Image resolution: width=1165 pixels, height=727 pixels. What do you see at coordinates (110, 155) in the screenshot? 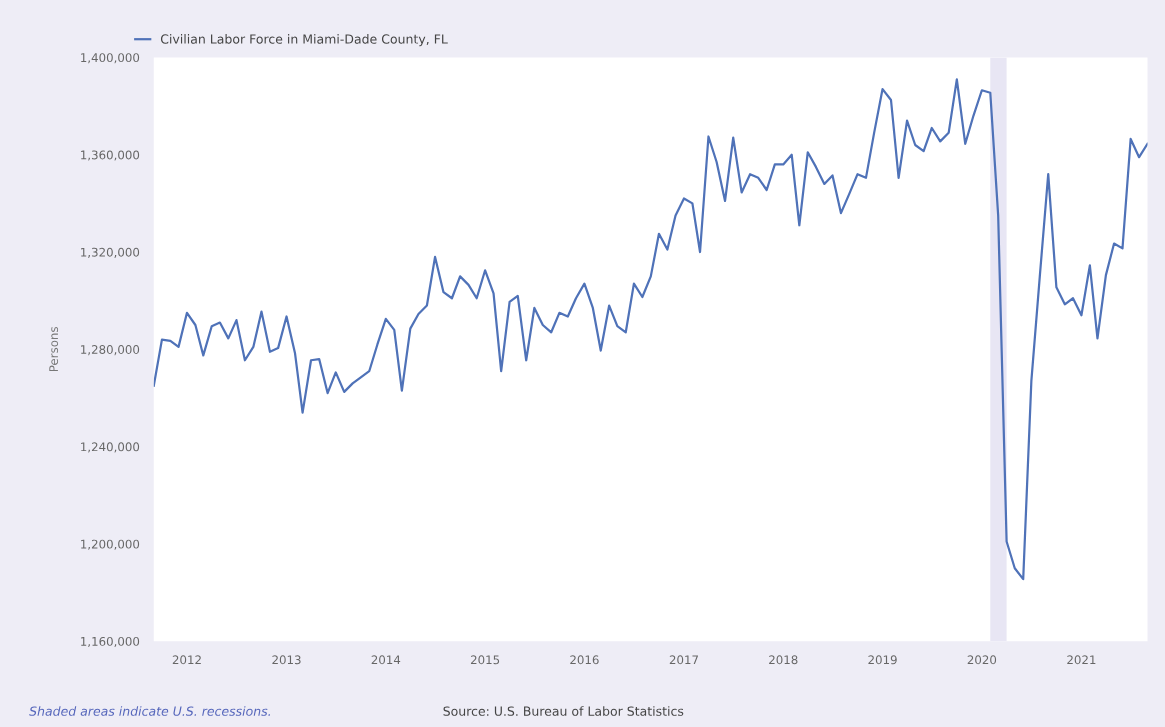
I see `y-tick-label: 1,360,000` at bounding box center [110, 155].